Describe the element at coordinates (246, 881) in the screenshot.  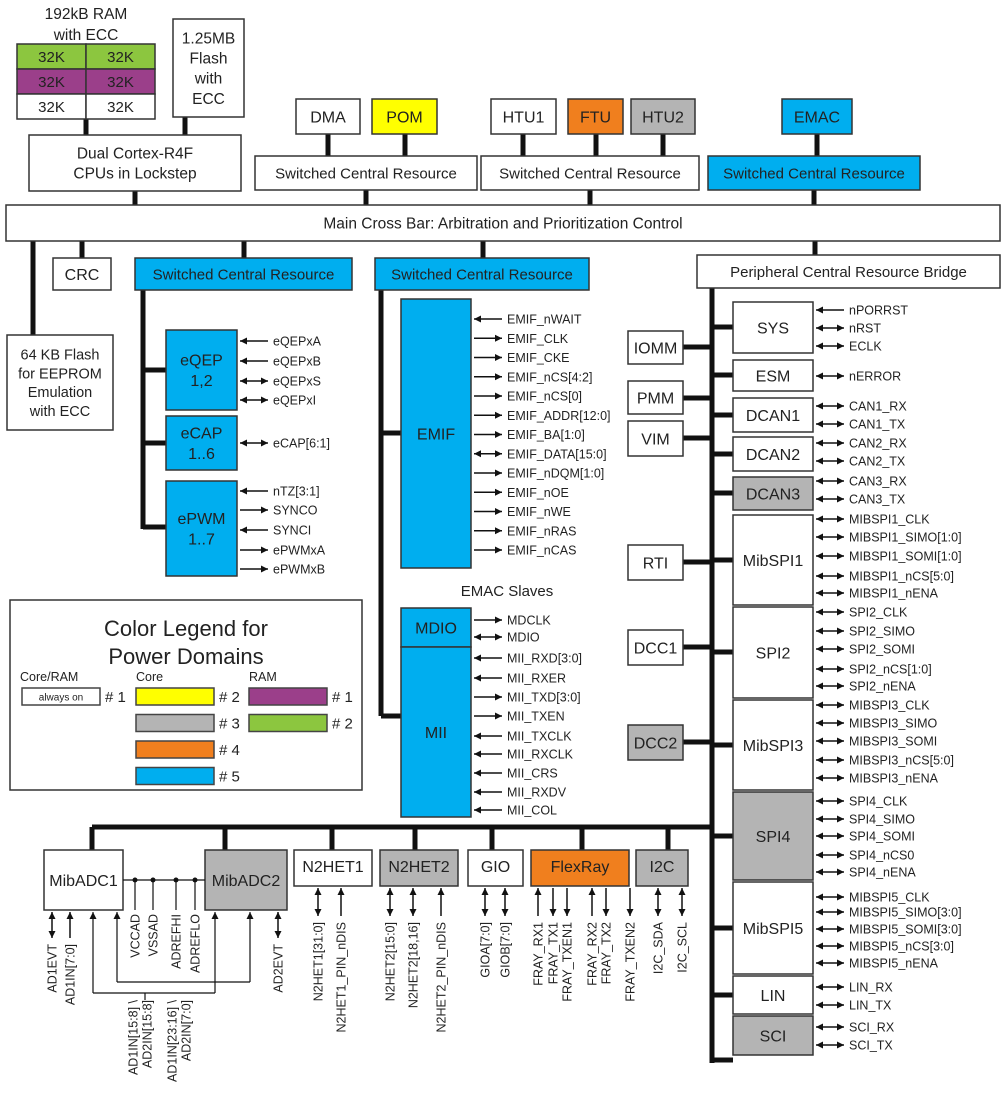
I see `block-label-mibadc2: MibADC2` at that location.